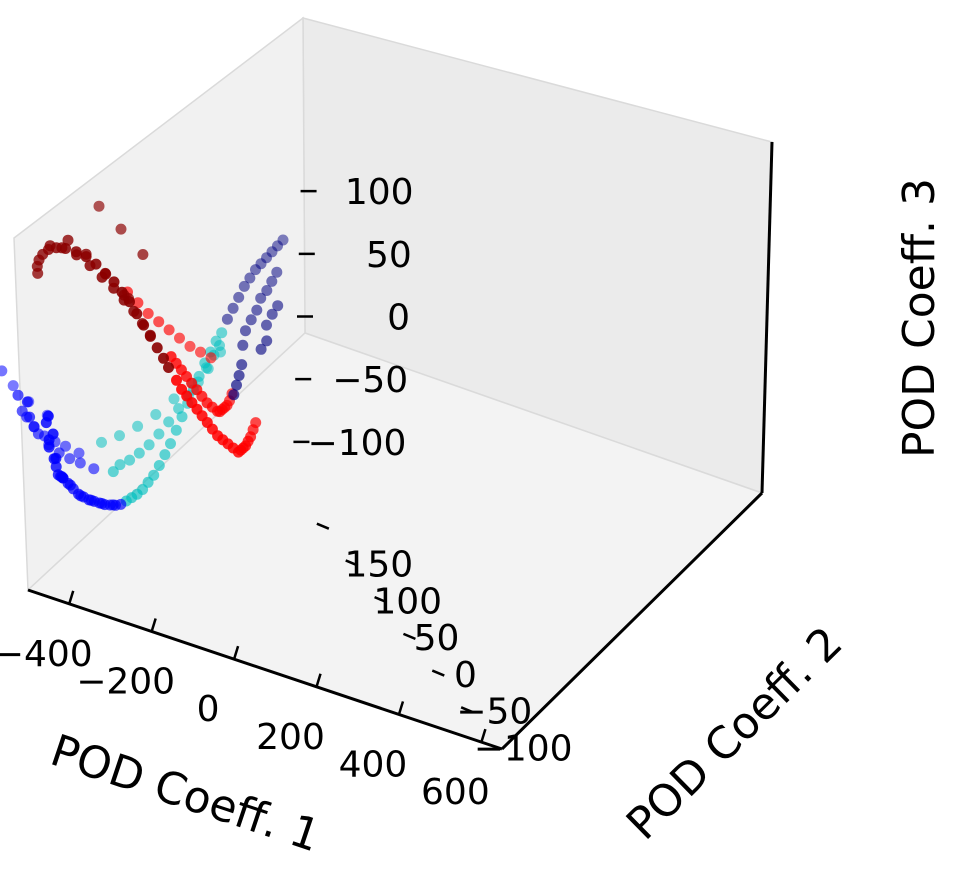 This screenshot has width=963, height=887. Describe the element at coordinates (494, 712) in the screenshot. I see `y-tick-label: −50` at that location.